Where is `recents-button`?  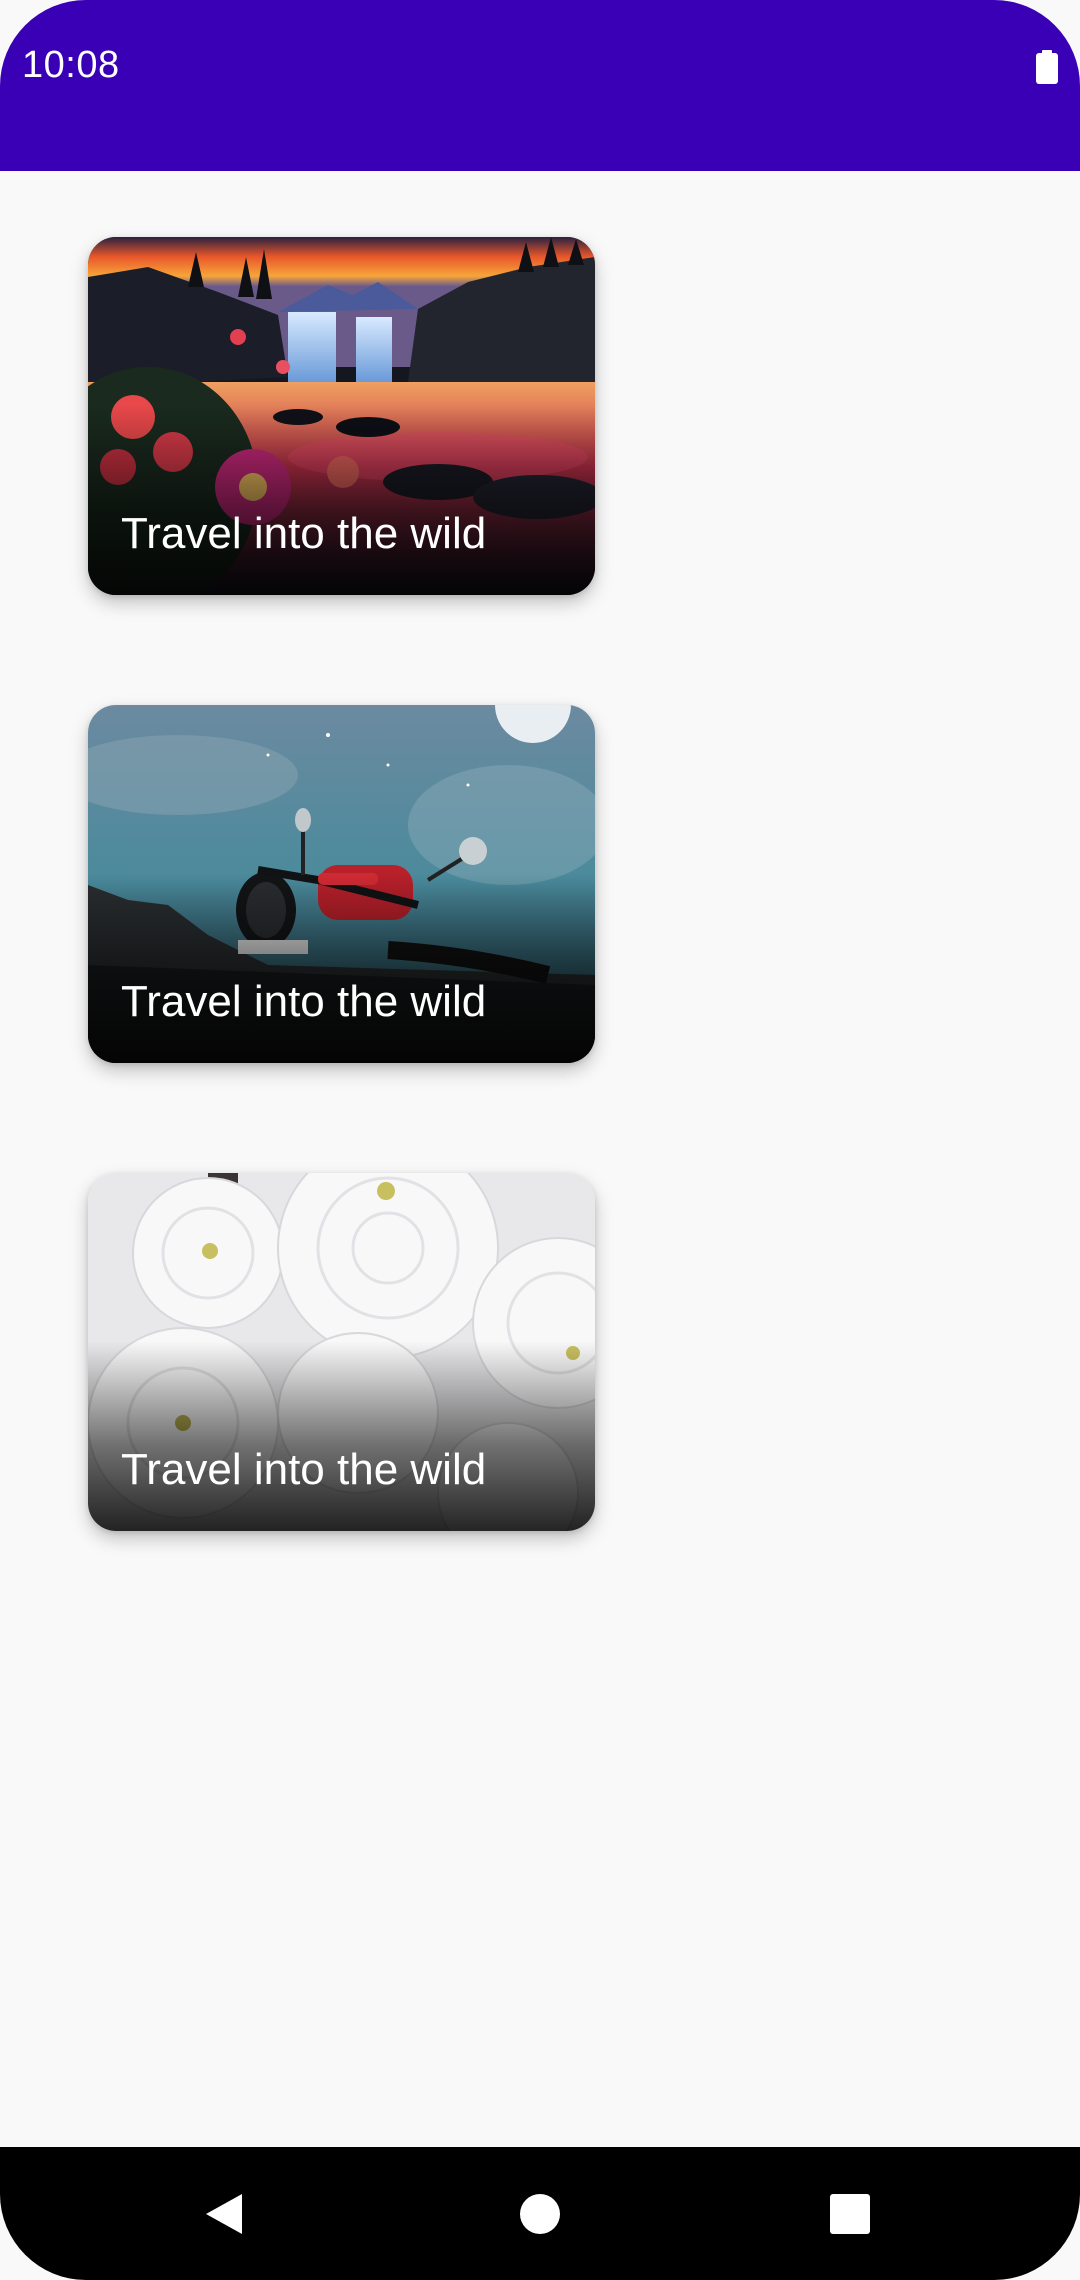
recents-button is located at coordinates (850, 2214).